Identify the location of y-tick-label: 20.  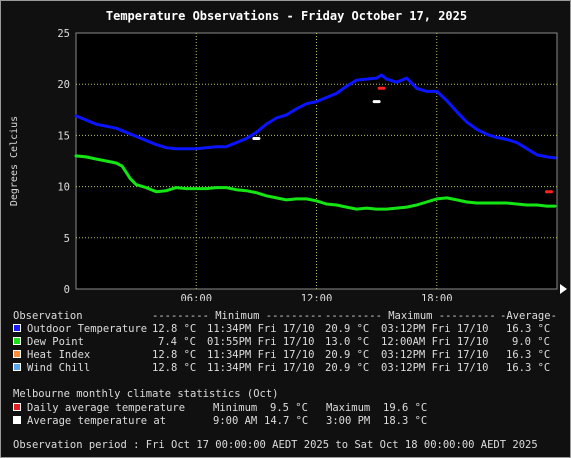
(63, 85).